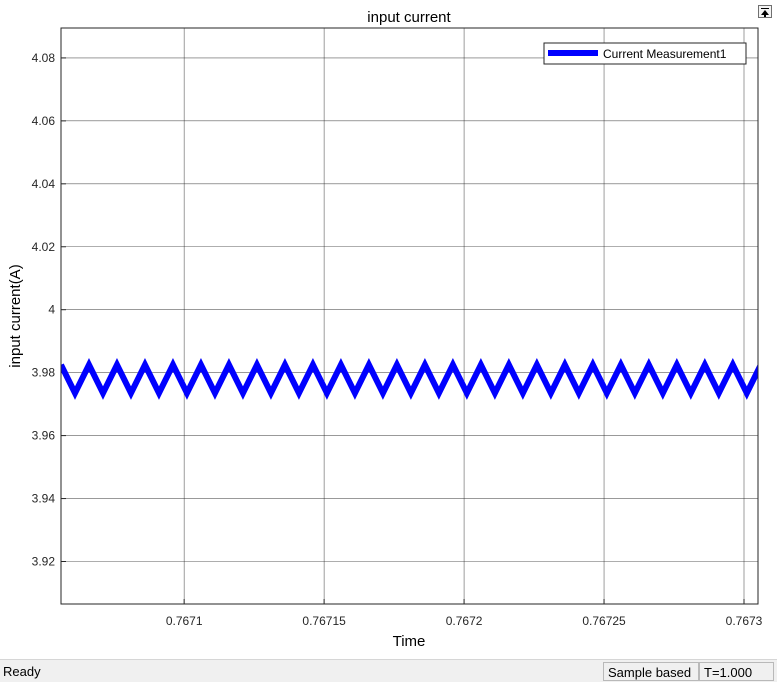 The width and height of the screenshot is (777, 682). Describe the element at coordinates (22, 671) in the screenshot. I see `status-text: Ready` at that location.